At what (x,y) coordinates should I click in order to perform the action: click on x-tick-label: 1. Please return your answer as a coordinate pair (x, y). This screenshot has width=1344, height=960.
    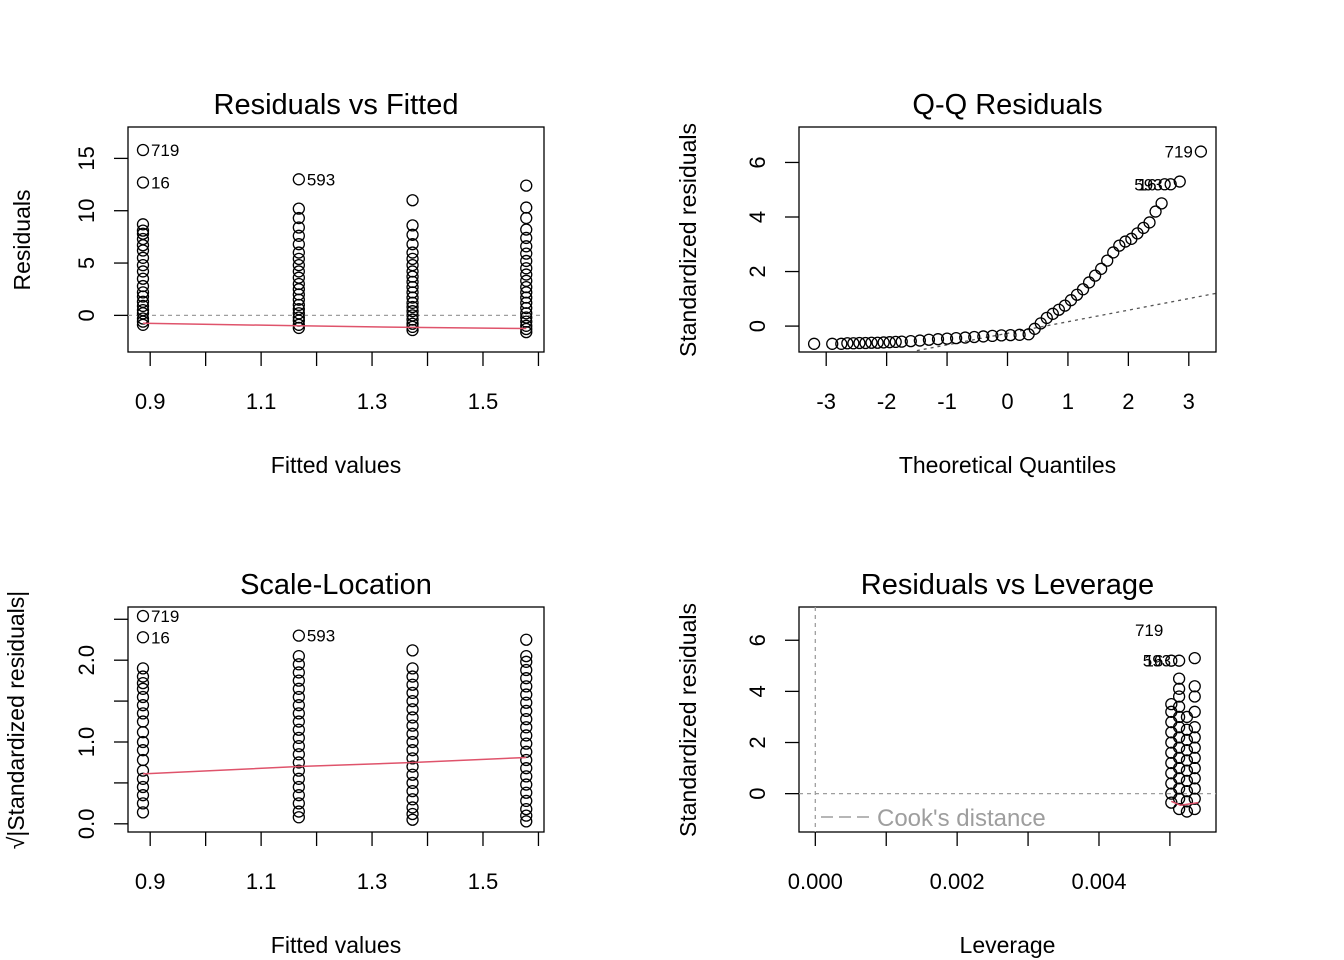
    Looking at the image, I should click on (1068, 401).